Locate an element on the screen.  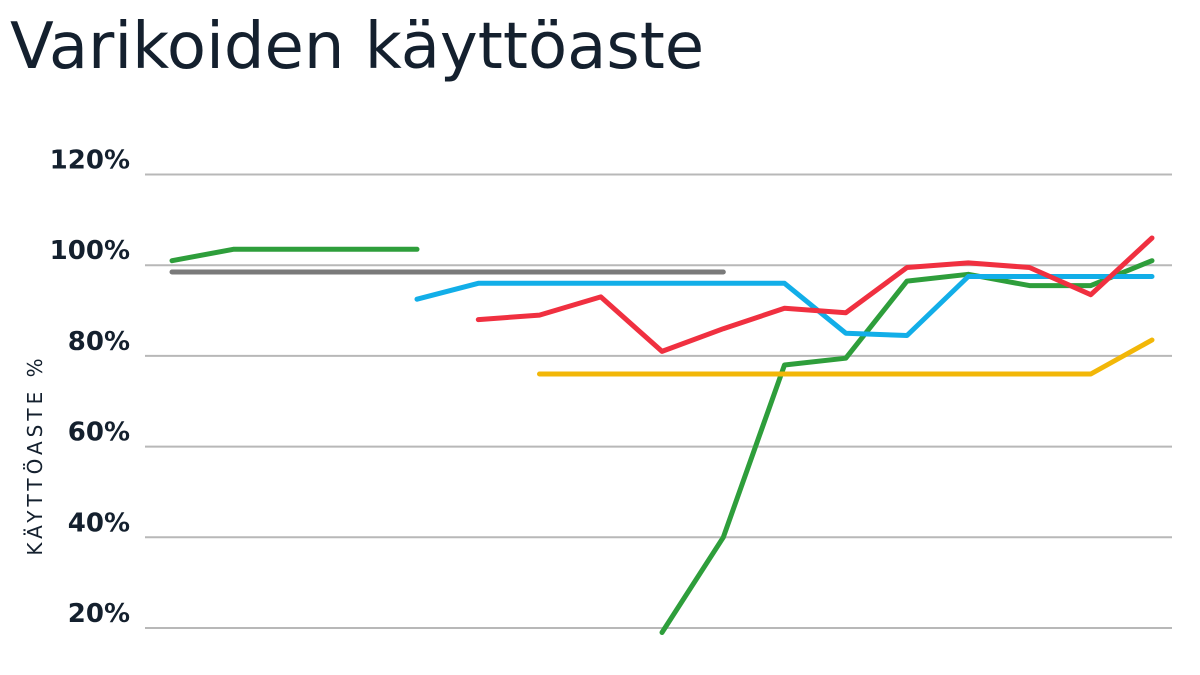
chart-title: Varikoiden käyttöaste is located at coordinates (357, 47).